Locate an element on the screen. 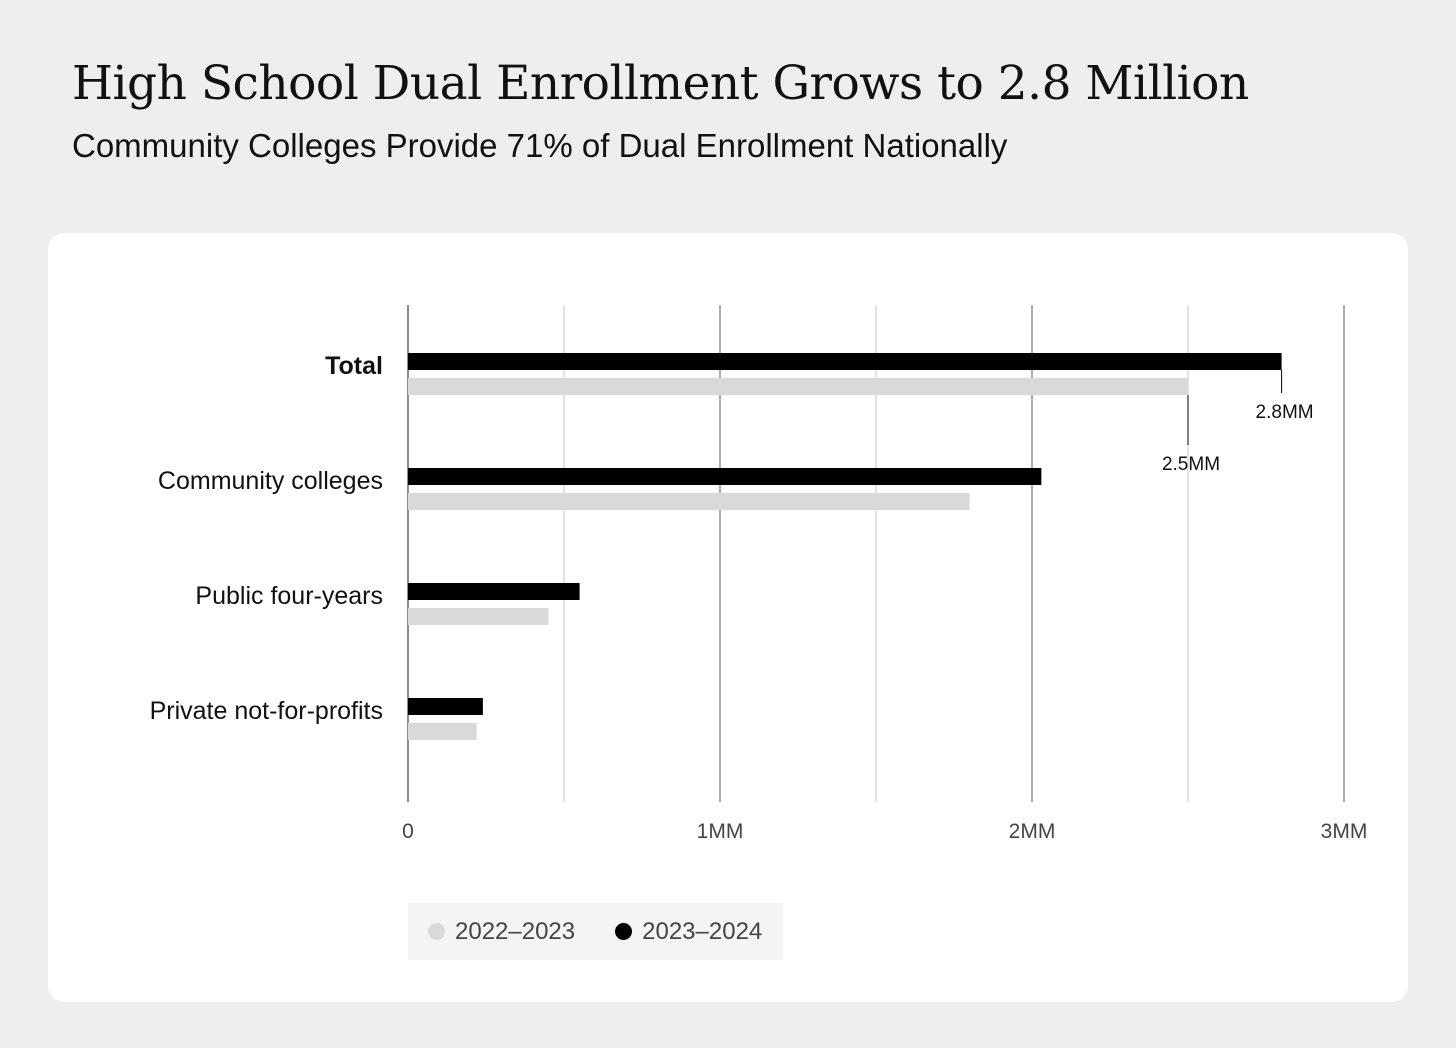  x-tick-label-2mm: 2MM is located at coordinates (1032, 831).